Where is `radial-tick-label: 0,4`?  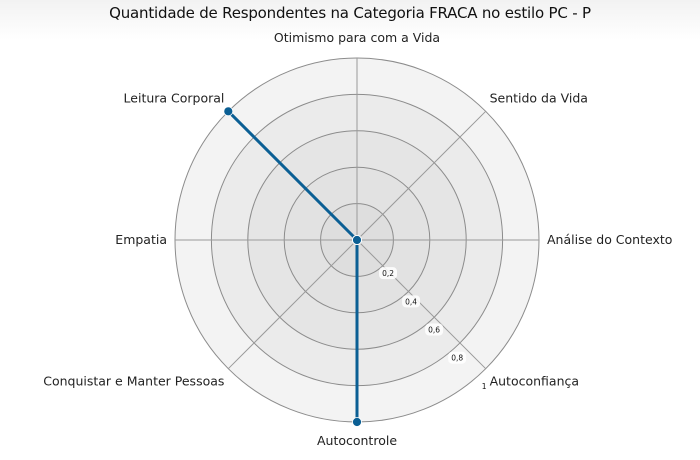 radial-tick-label: 0,4 is located at coordinates (411, 301).